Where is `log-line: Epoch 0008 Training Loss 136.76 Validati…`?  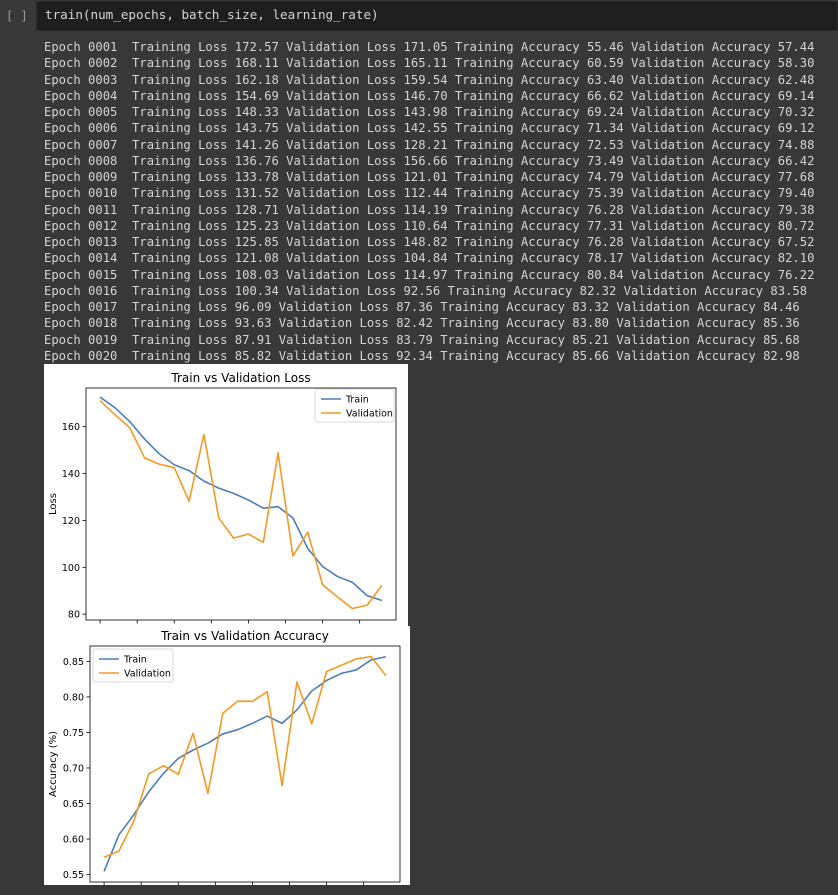
log-line: Epoch 0008 Training Loss 136.76 Validati… is located at coordinates (429, 160).